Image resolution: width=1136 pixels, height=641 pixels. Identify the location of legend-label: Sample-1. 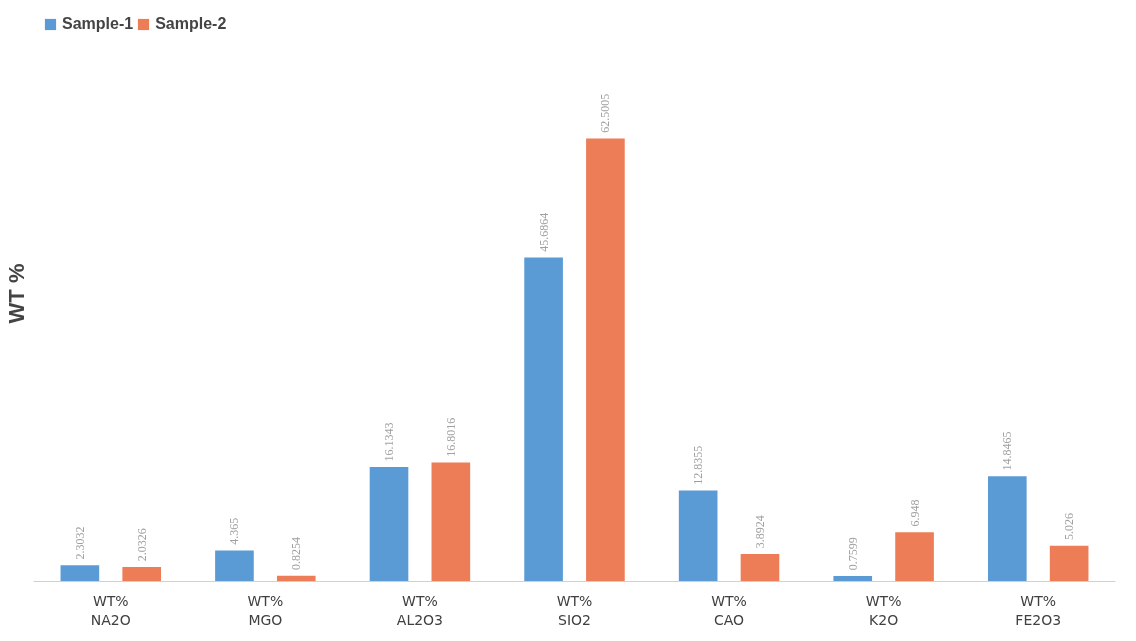
(98, 24).